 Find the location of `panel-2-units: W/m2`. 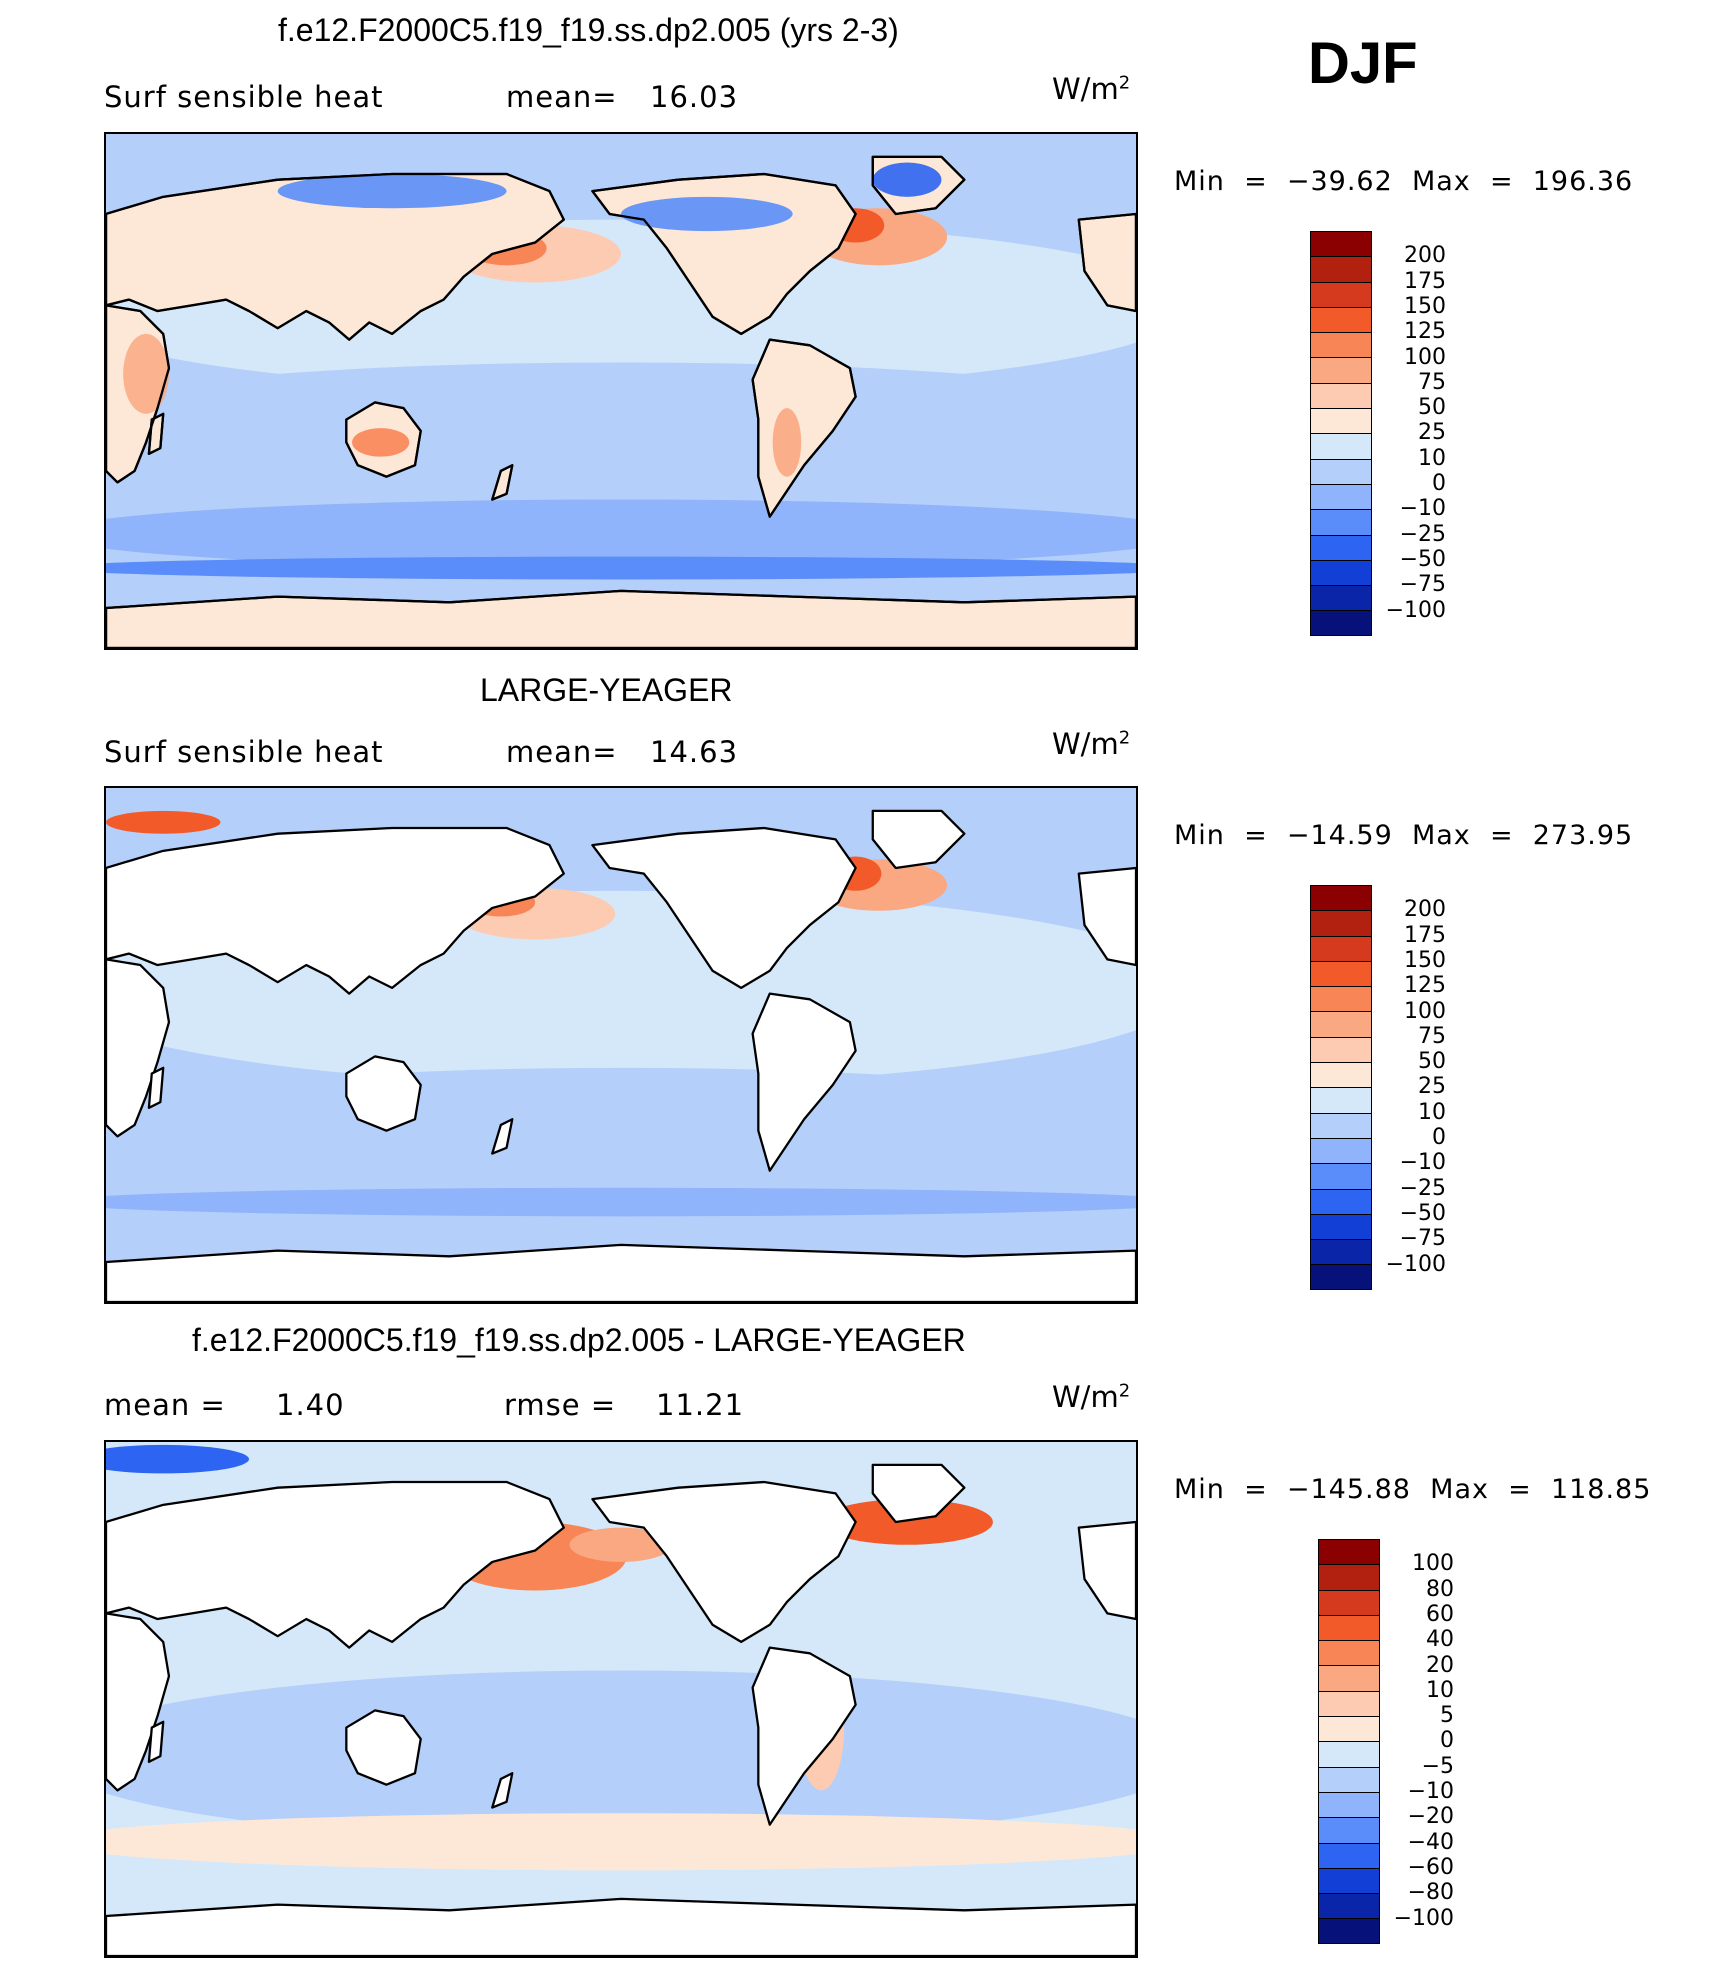

panel-2-units: W/m2 is located at coordinates (1091, 744).